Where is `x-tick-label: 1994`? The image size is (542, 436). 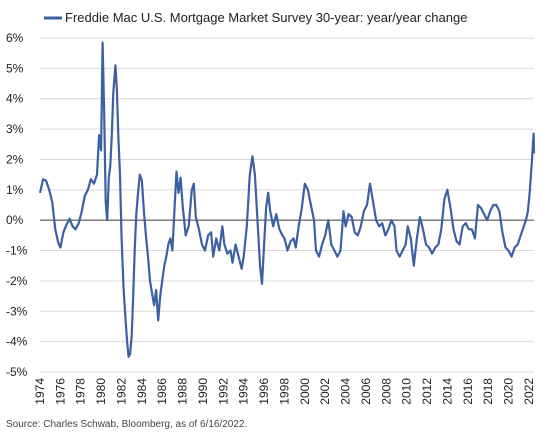 x-tick-label: 1994 is located at coordinates (244, 391).